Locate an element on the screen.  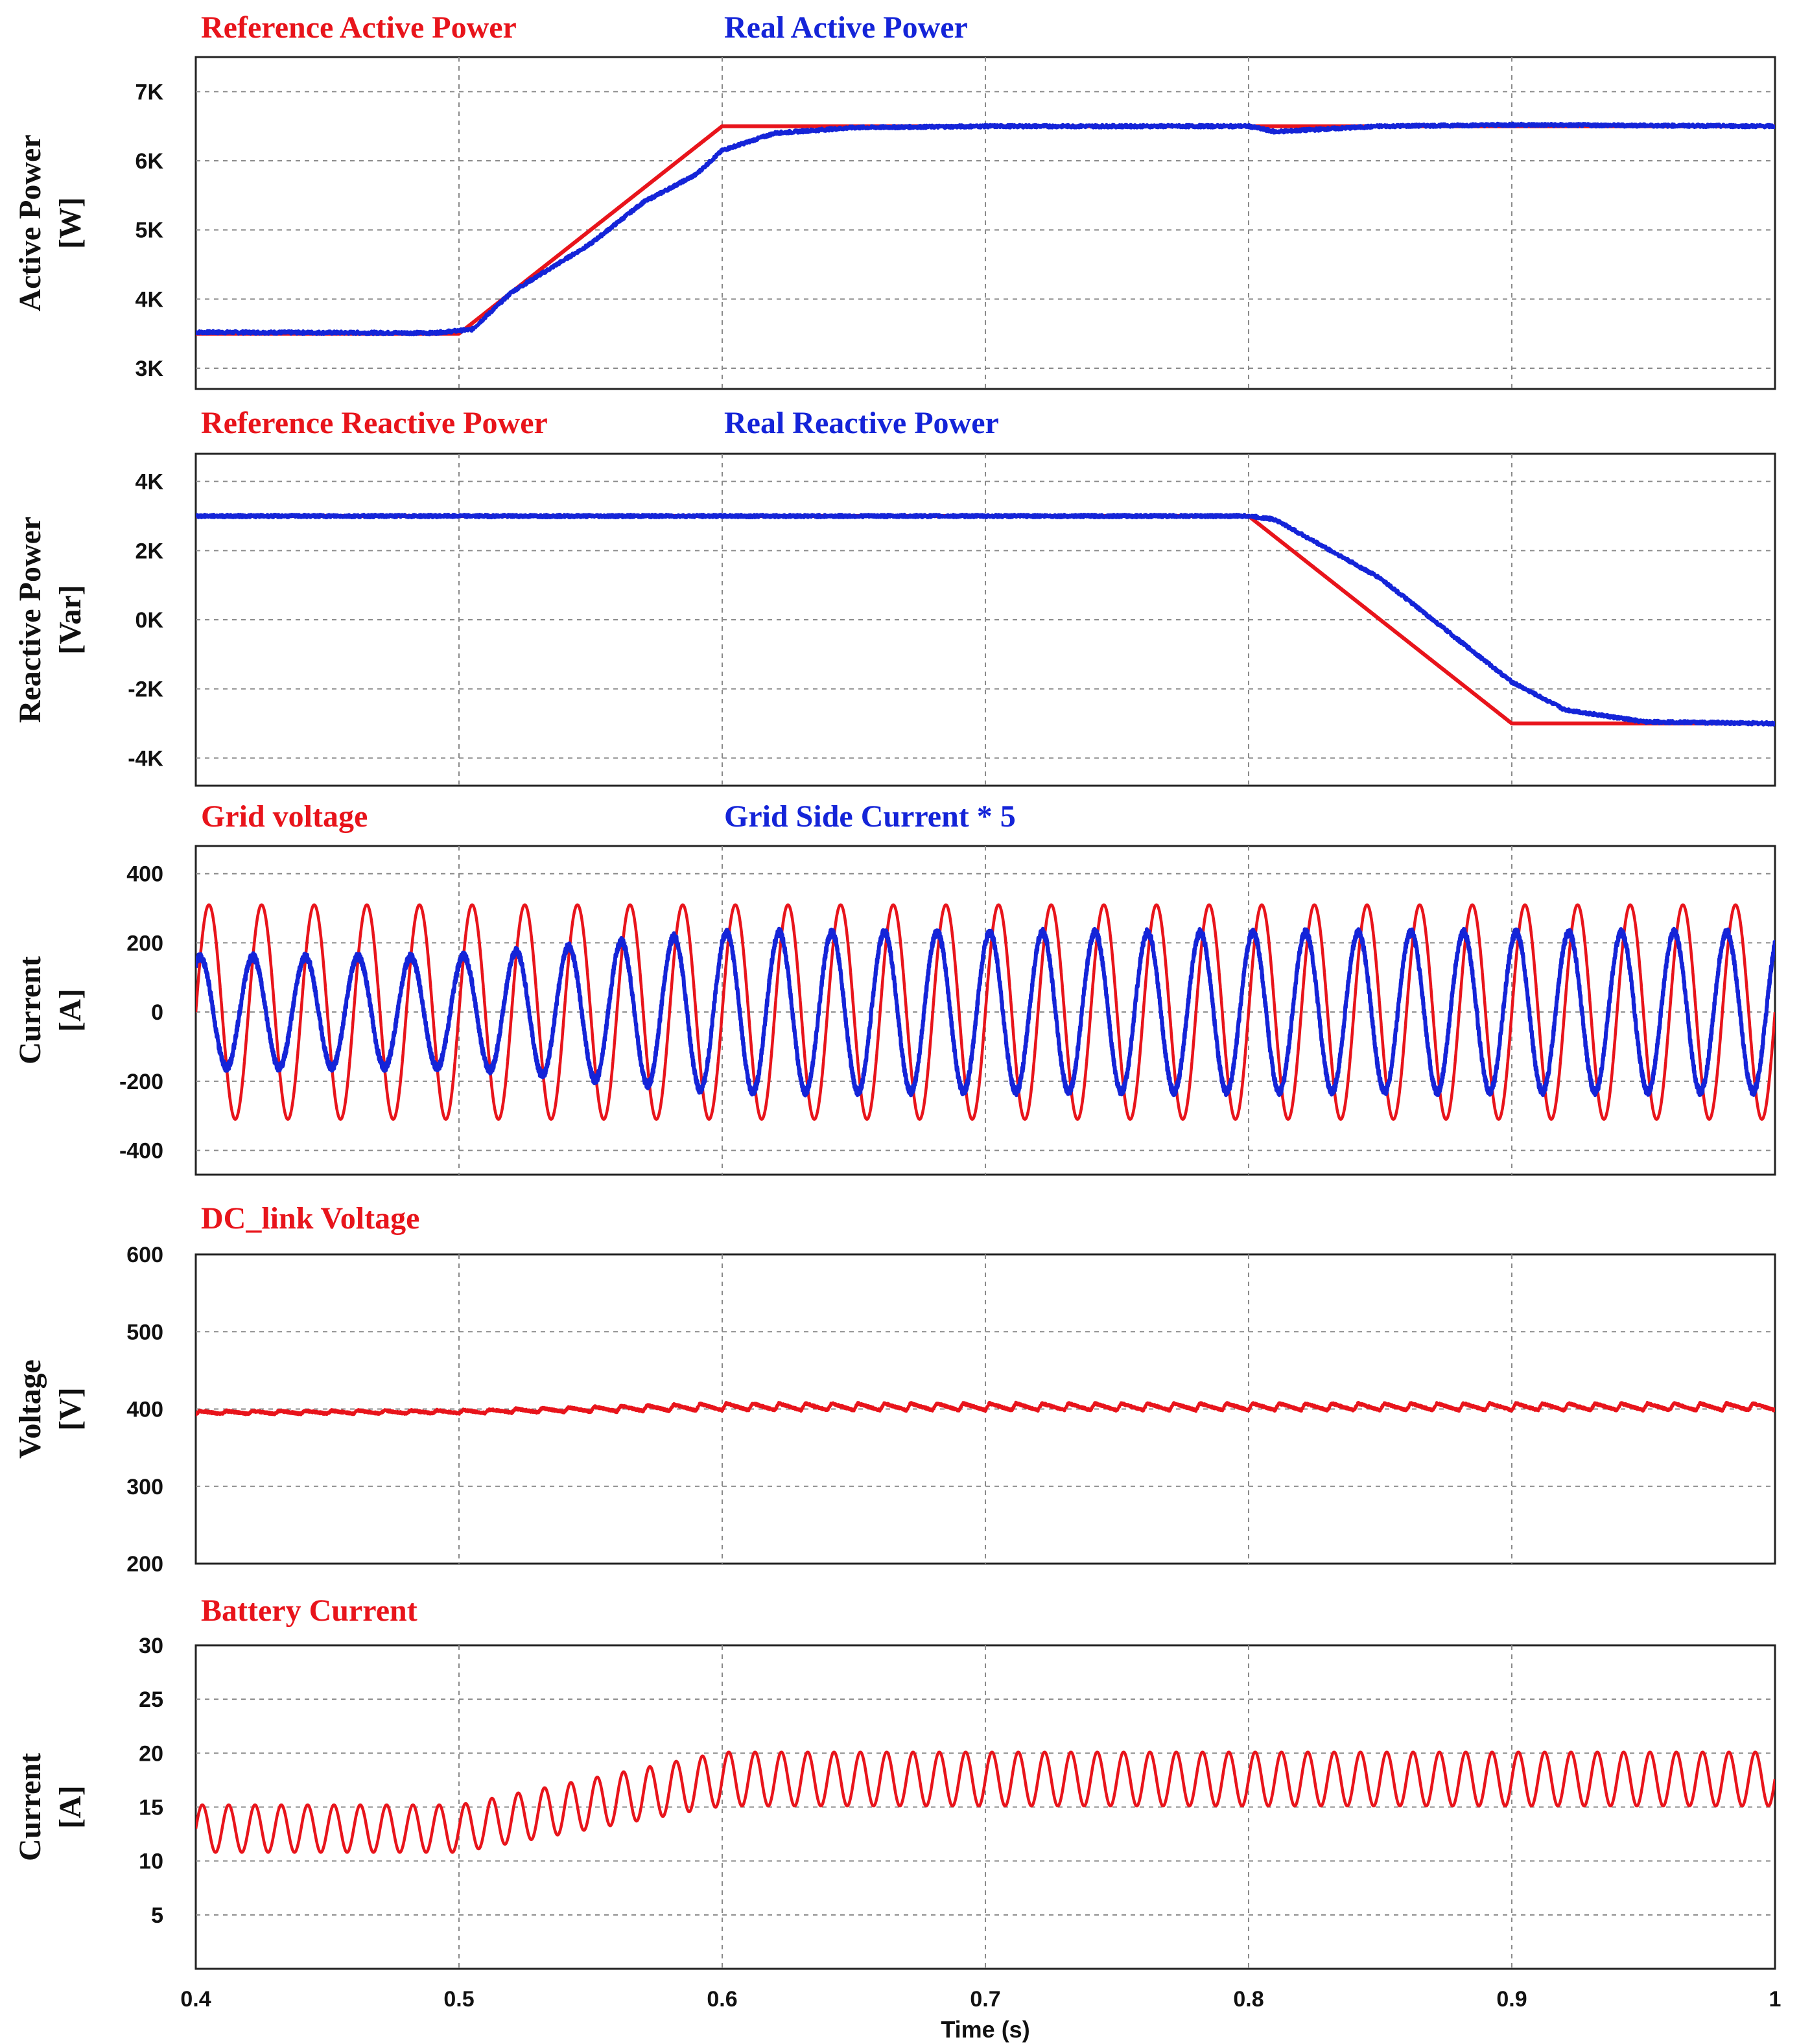
y-axis-label: Reactive Power [Var] is located at coordinates (51, 620).